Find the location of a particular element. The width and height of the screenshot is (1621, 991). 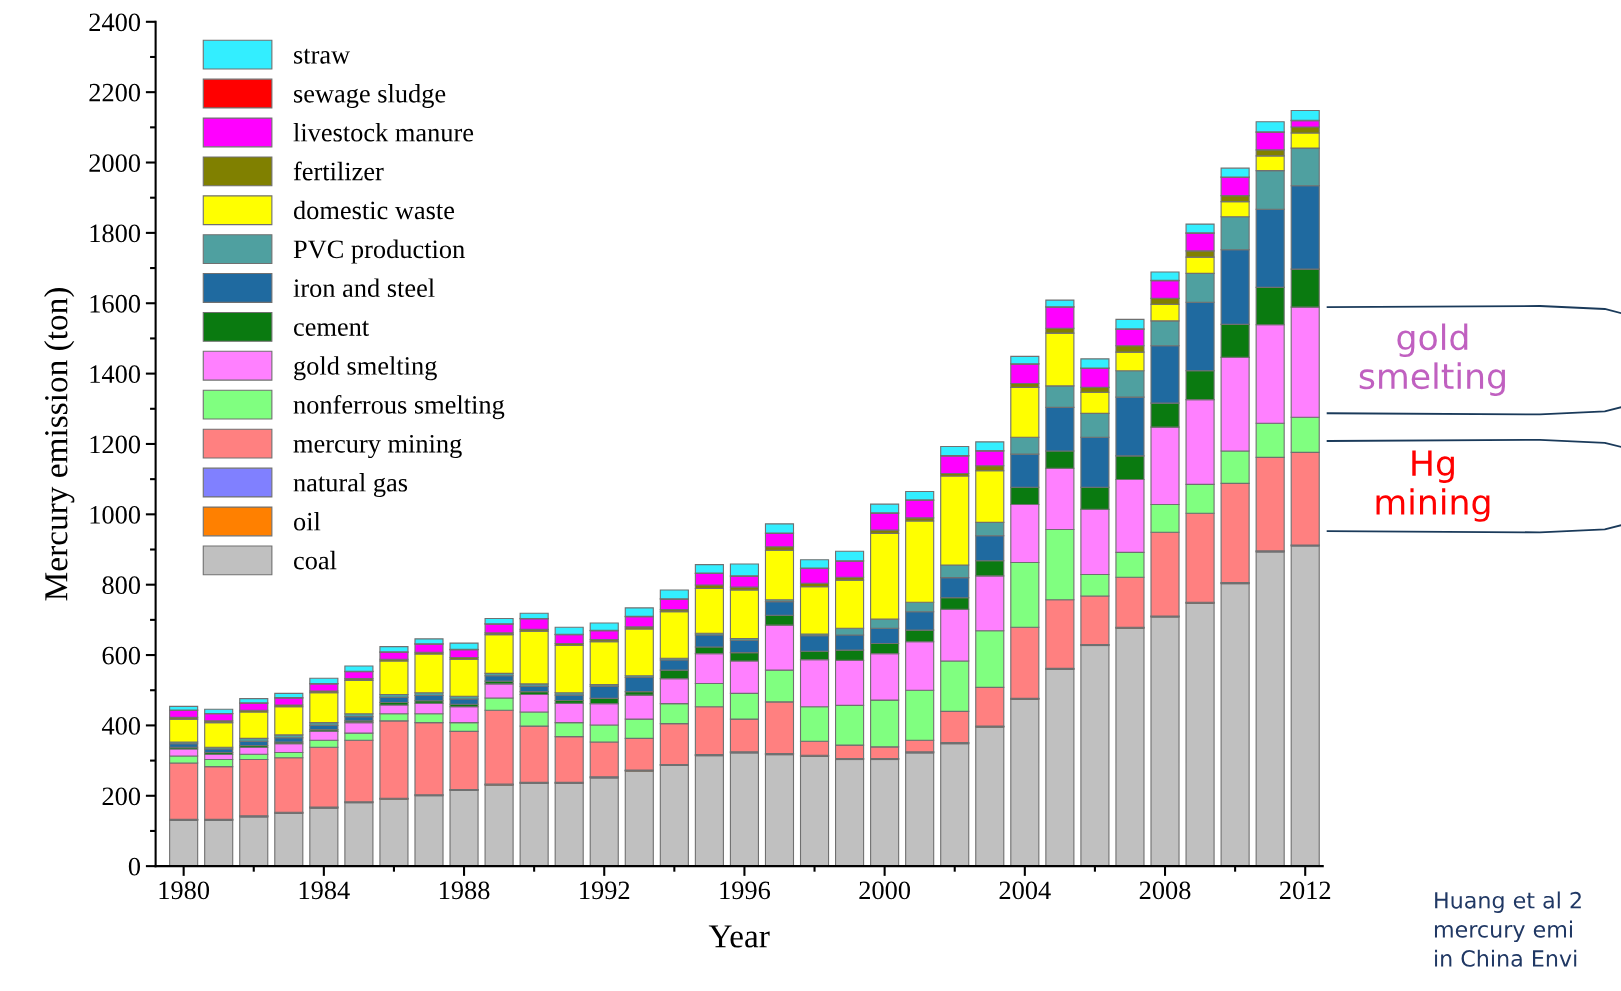

y-axis-title: Mercury emission (ton) is located at coordinates (59, 444).